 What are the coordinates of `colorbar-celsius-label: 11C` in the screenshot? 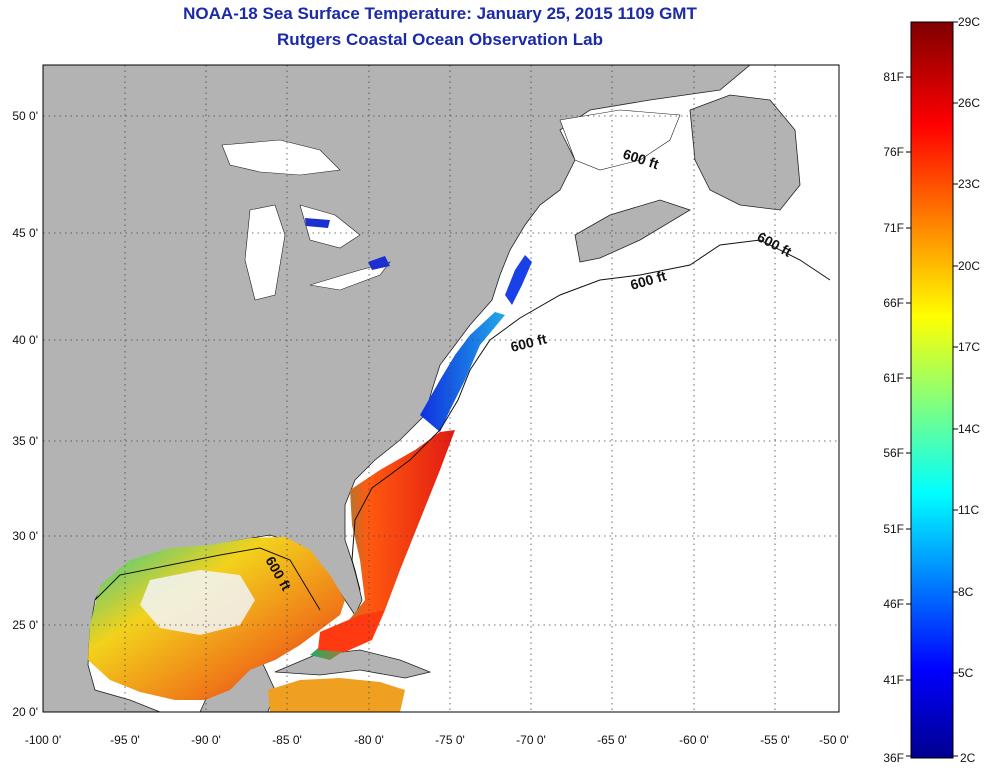 It's located at (968, 510).